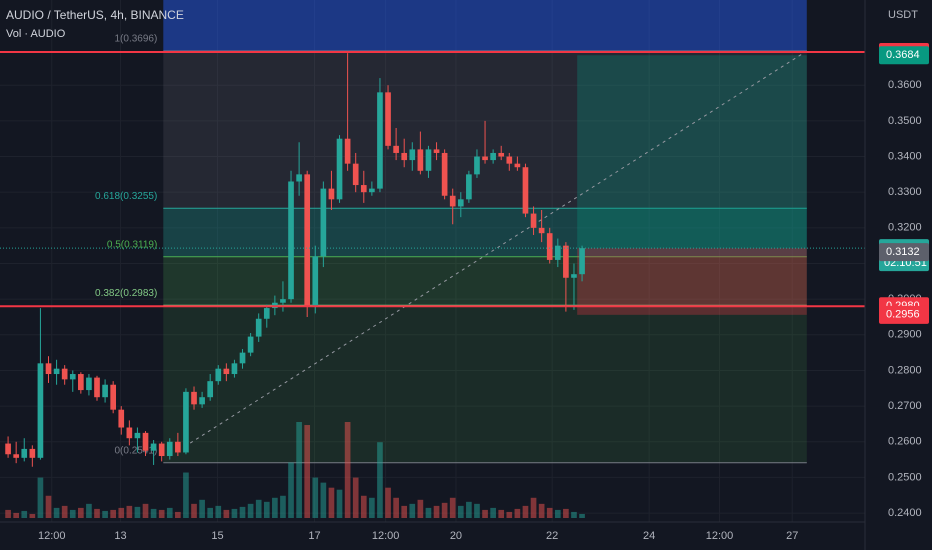  What do you see at coordinates (905, 156) in the screenshot?
I see `y-tick-label: 0.3400` at bounding box center [905, 156].